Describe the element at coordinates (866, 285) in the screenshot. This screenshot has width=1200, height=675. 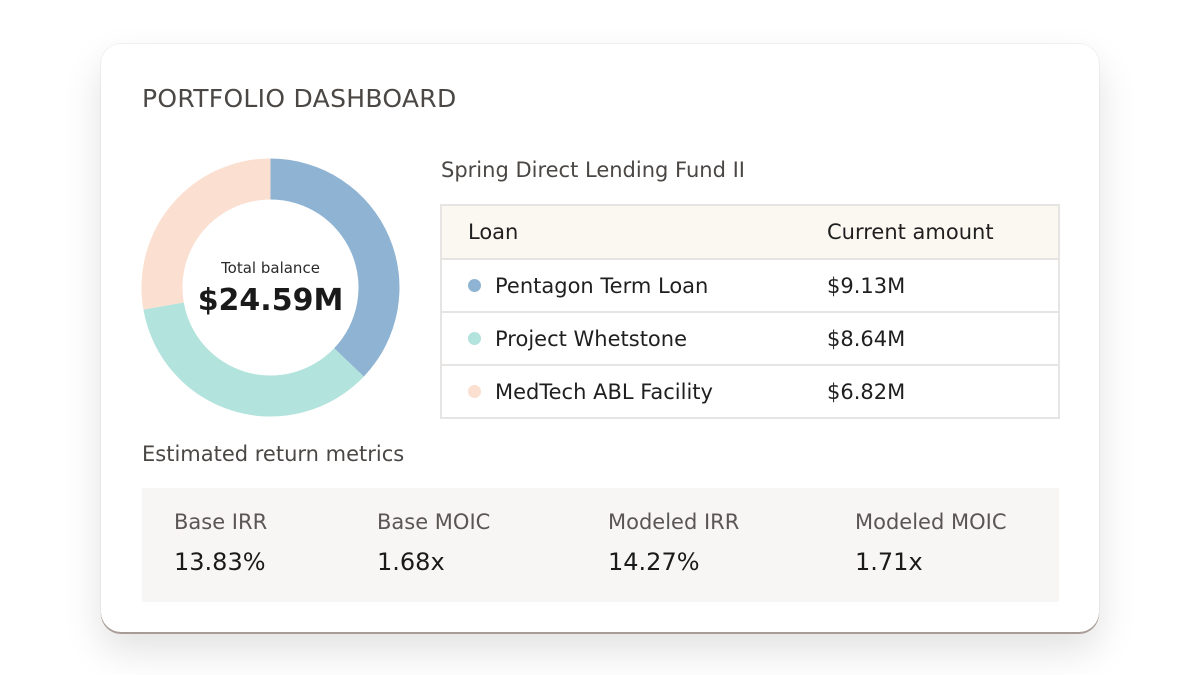
I see `loan-amount: $9.13M` at that location.